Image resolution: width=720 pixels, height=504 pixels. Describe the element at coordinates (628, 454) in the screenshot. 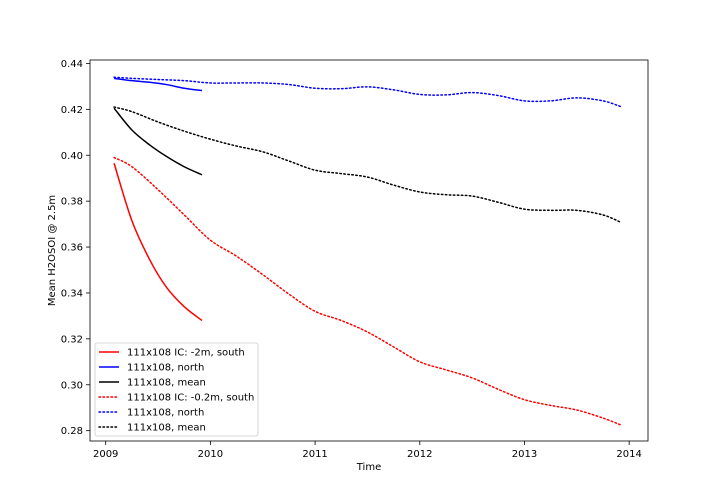

I see `x-tick-label: 2014` at that location.